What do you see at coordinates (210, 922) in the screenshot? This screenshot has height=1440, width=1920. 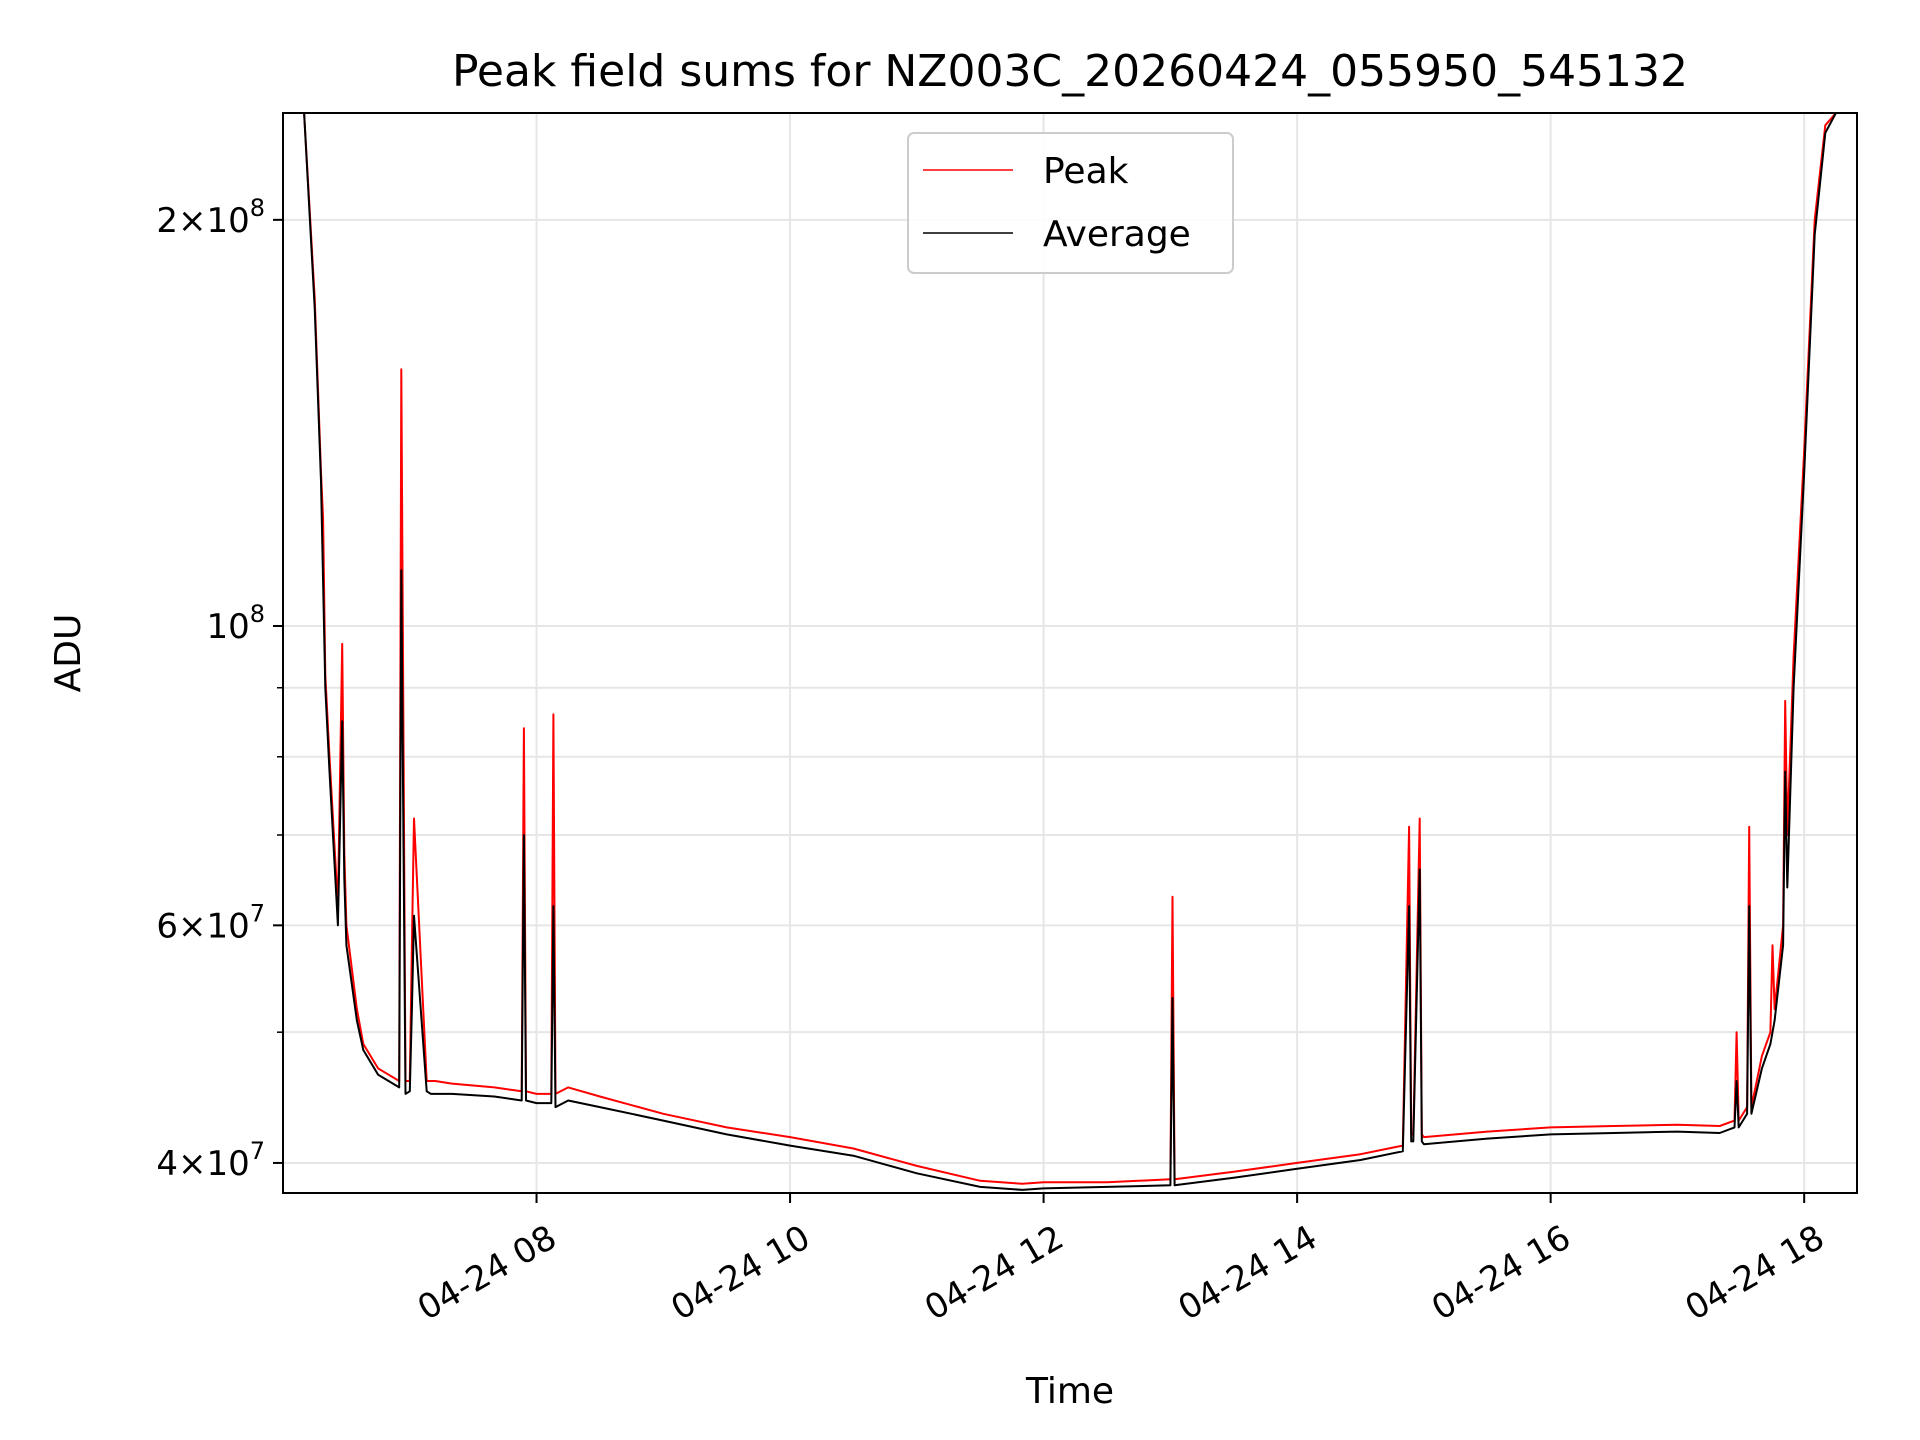 I see `y-tick-label: 6×107` at bounding box center [210, 922].